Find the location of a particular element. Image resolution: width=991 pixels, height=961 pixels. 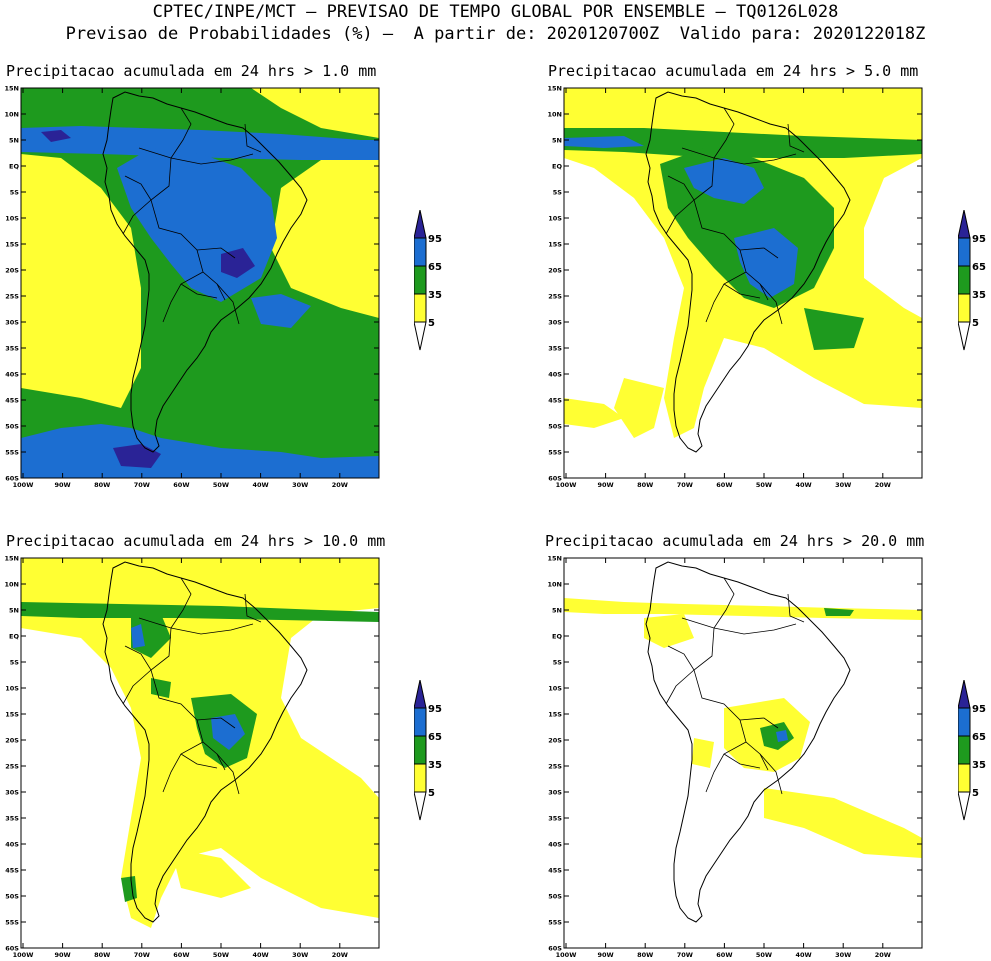

colorbar-1: 95 65 35 5 is located at coordinates (429, 283).